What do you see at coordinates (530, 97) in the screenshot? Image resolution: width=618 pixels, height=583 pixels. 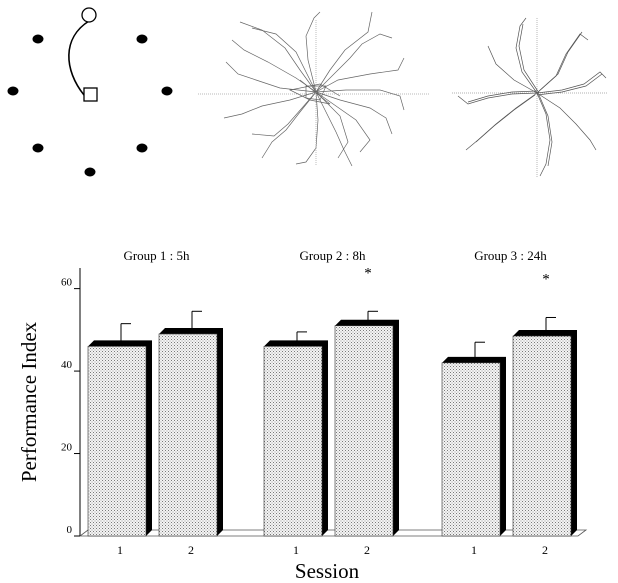 I see `trajectories-after-panel` at bounding box center [530, 97].